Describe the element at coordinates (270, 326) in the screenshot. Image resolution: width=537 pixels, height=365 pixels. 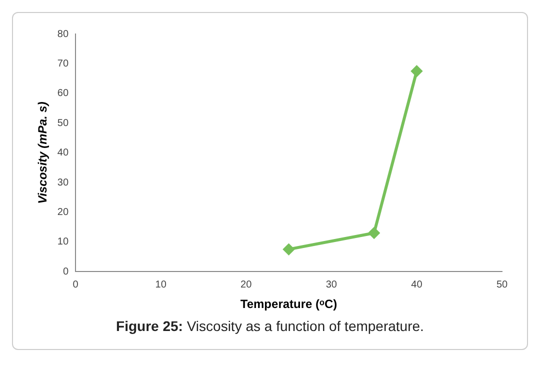
I see `caption: Figure 25: Viscosity as a function of temperature.` at that location.